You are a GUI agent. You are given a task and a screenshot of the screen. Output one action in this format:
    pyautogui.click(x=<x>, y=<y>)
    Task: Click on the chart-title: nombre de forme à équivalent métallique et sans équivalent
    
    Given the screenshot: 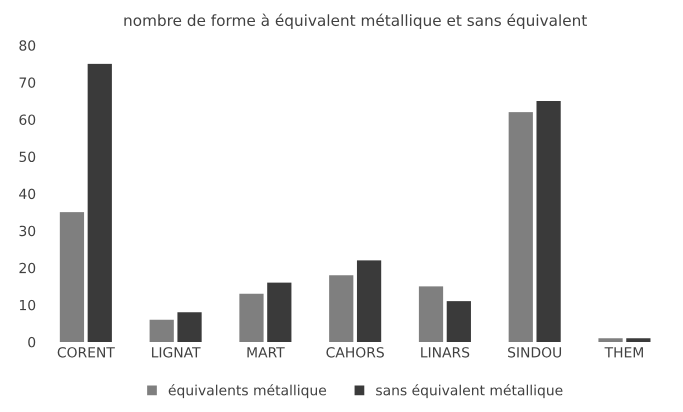 What is the action you would take?
    pyautogui.click(x=355, y=22)
    